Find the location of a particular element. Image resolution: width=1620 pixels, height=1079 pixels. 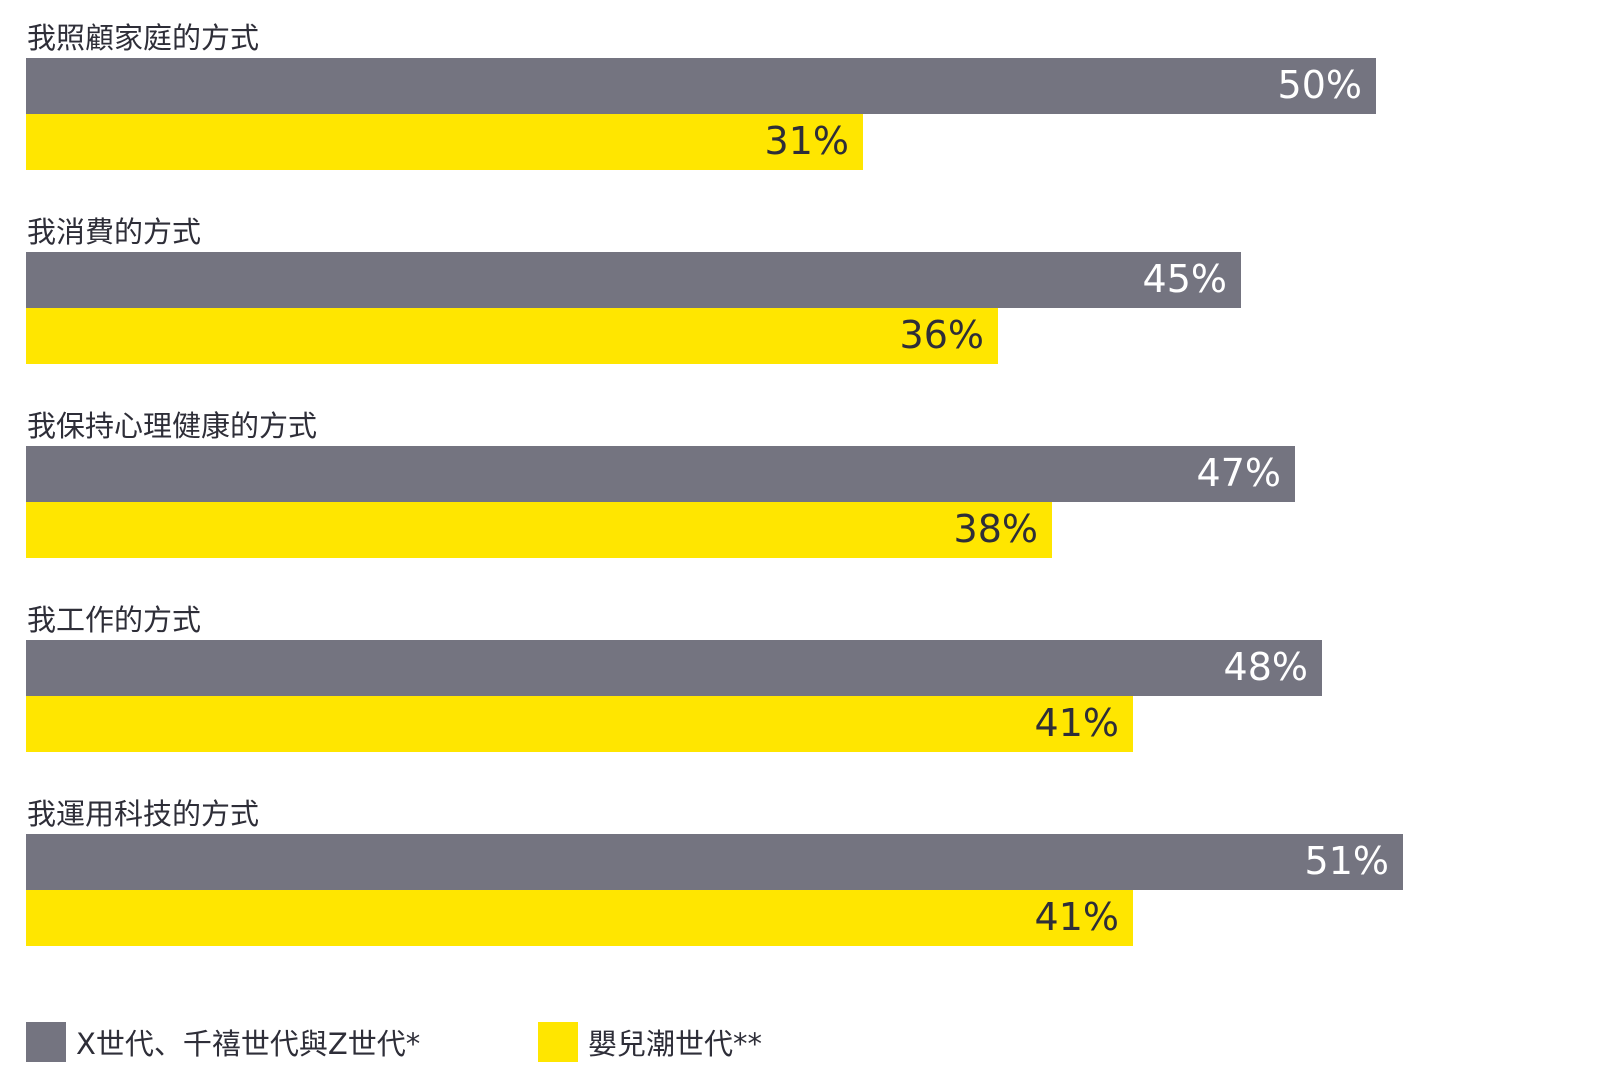

data-label: 31% is located at coordinates (807, 141).